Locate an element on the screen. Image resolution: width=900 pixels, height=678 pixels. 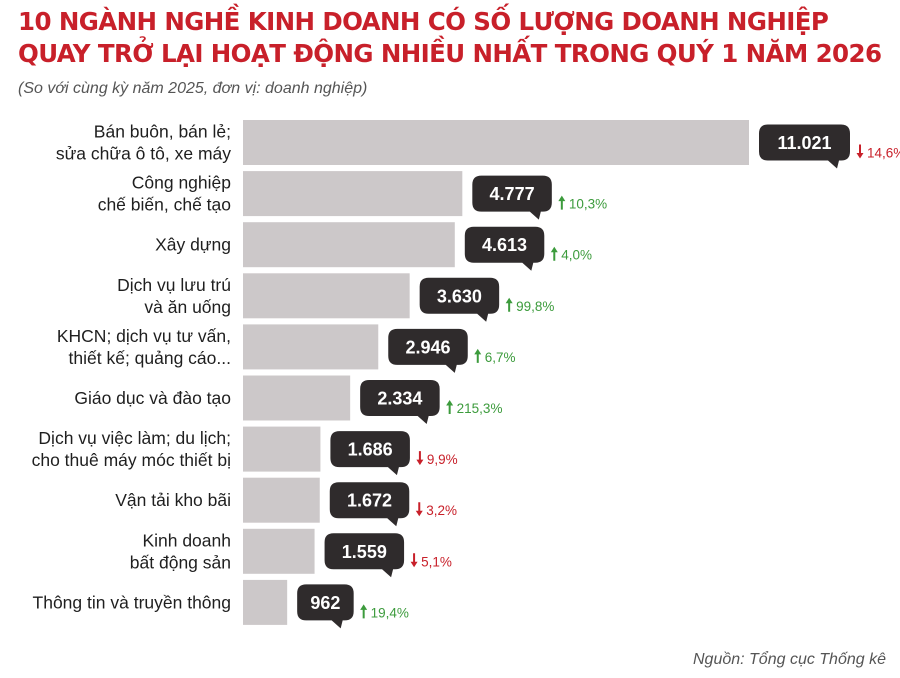
category-label: Dịch vụ lưu trú is located at coordinates (174, 285).